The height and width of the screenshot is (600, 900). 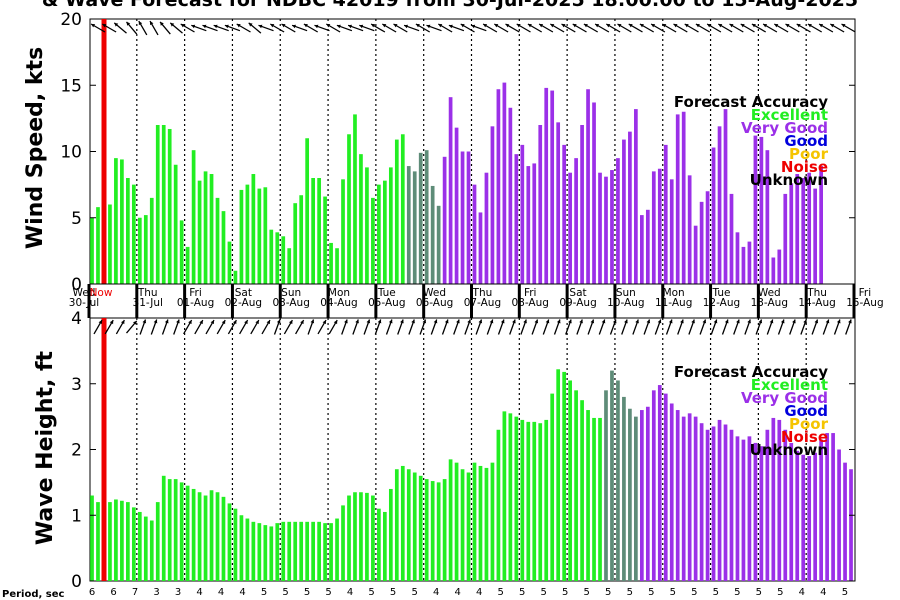 I want to click on date-label: 31-Jul, so click(x=148, y=303).